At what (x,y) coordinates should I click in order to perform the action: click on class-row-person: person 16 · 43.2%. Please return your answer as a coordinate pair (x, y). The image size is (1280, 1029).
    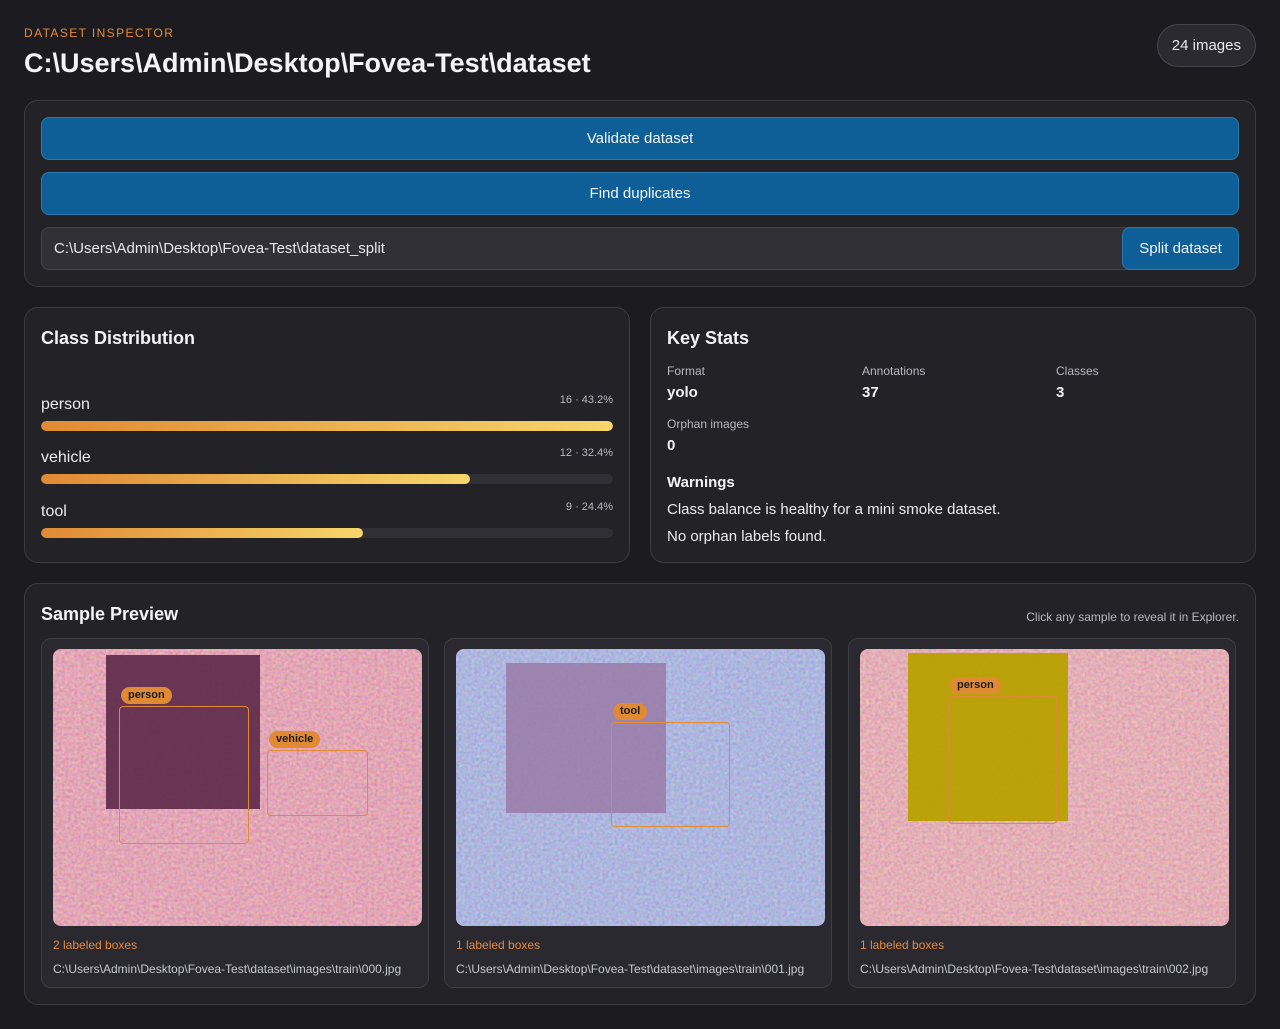
    Looking at the image, I should click on (327, 420).